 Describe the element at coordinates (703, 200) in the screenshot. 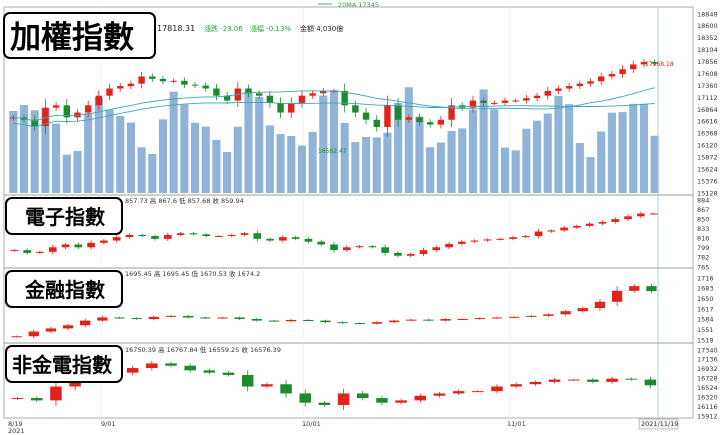

I see `y-tick-label: 884` at that location.